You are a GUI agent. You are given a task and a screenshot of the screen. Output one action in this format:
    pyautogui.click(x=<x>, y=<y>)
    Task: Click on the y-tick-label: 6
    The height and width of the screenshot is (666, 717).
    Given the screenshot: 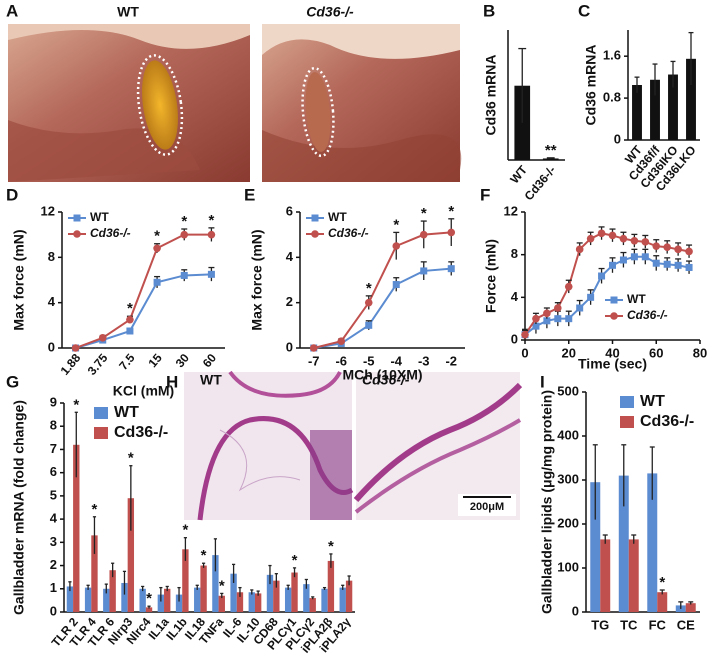 What is the action you would take?
    pyautogui.click(x=53, y=471)
    